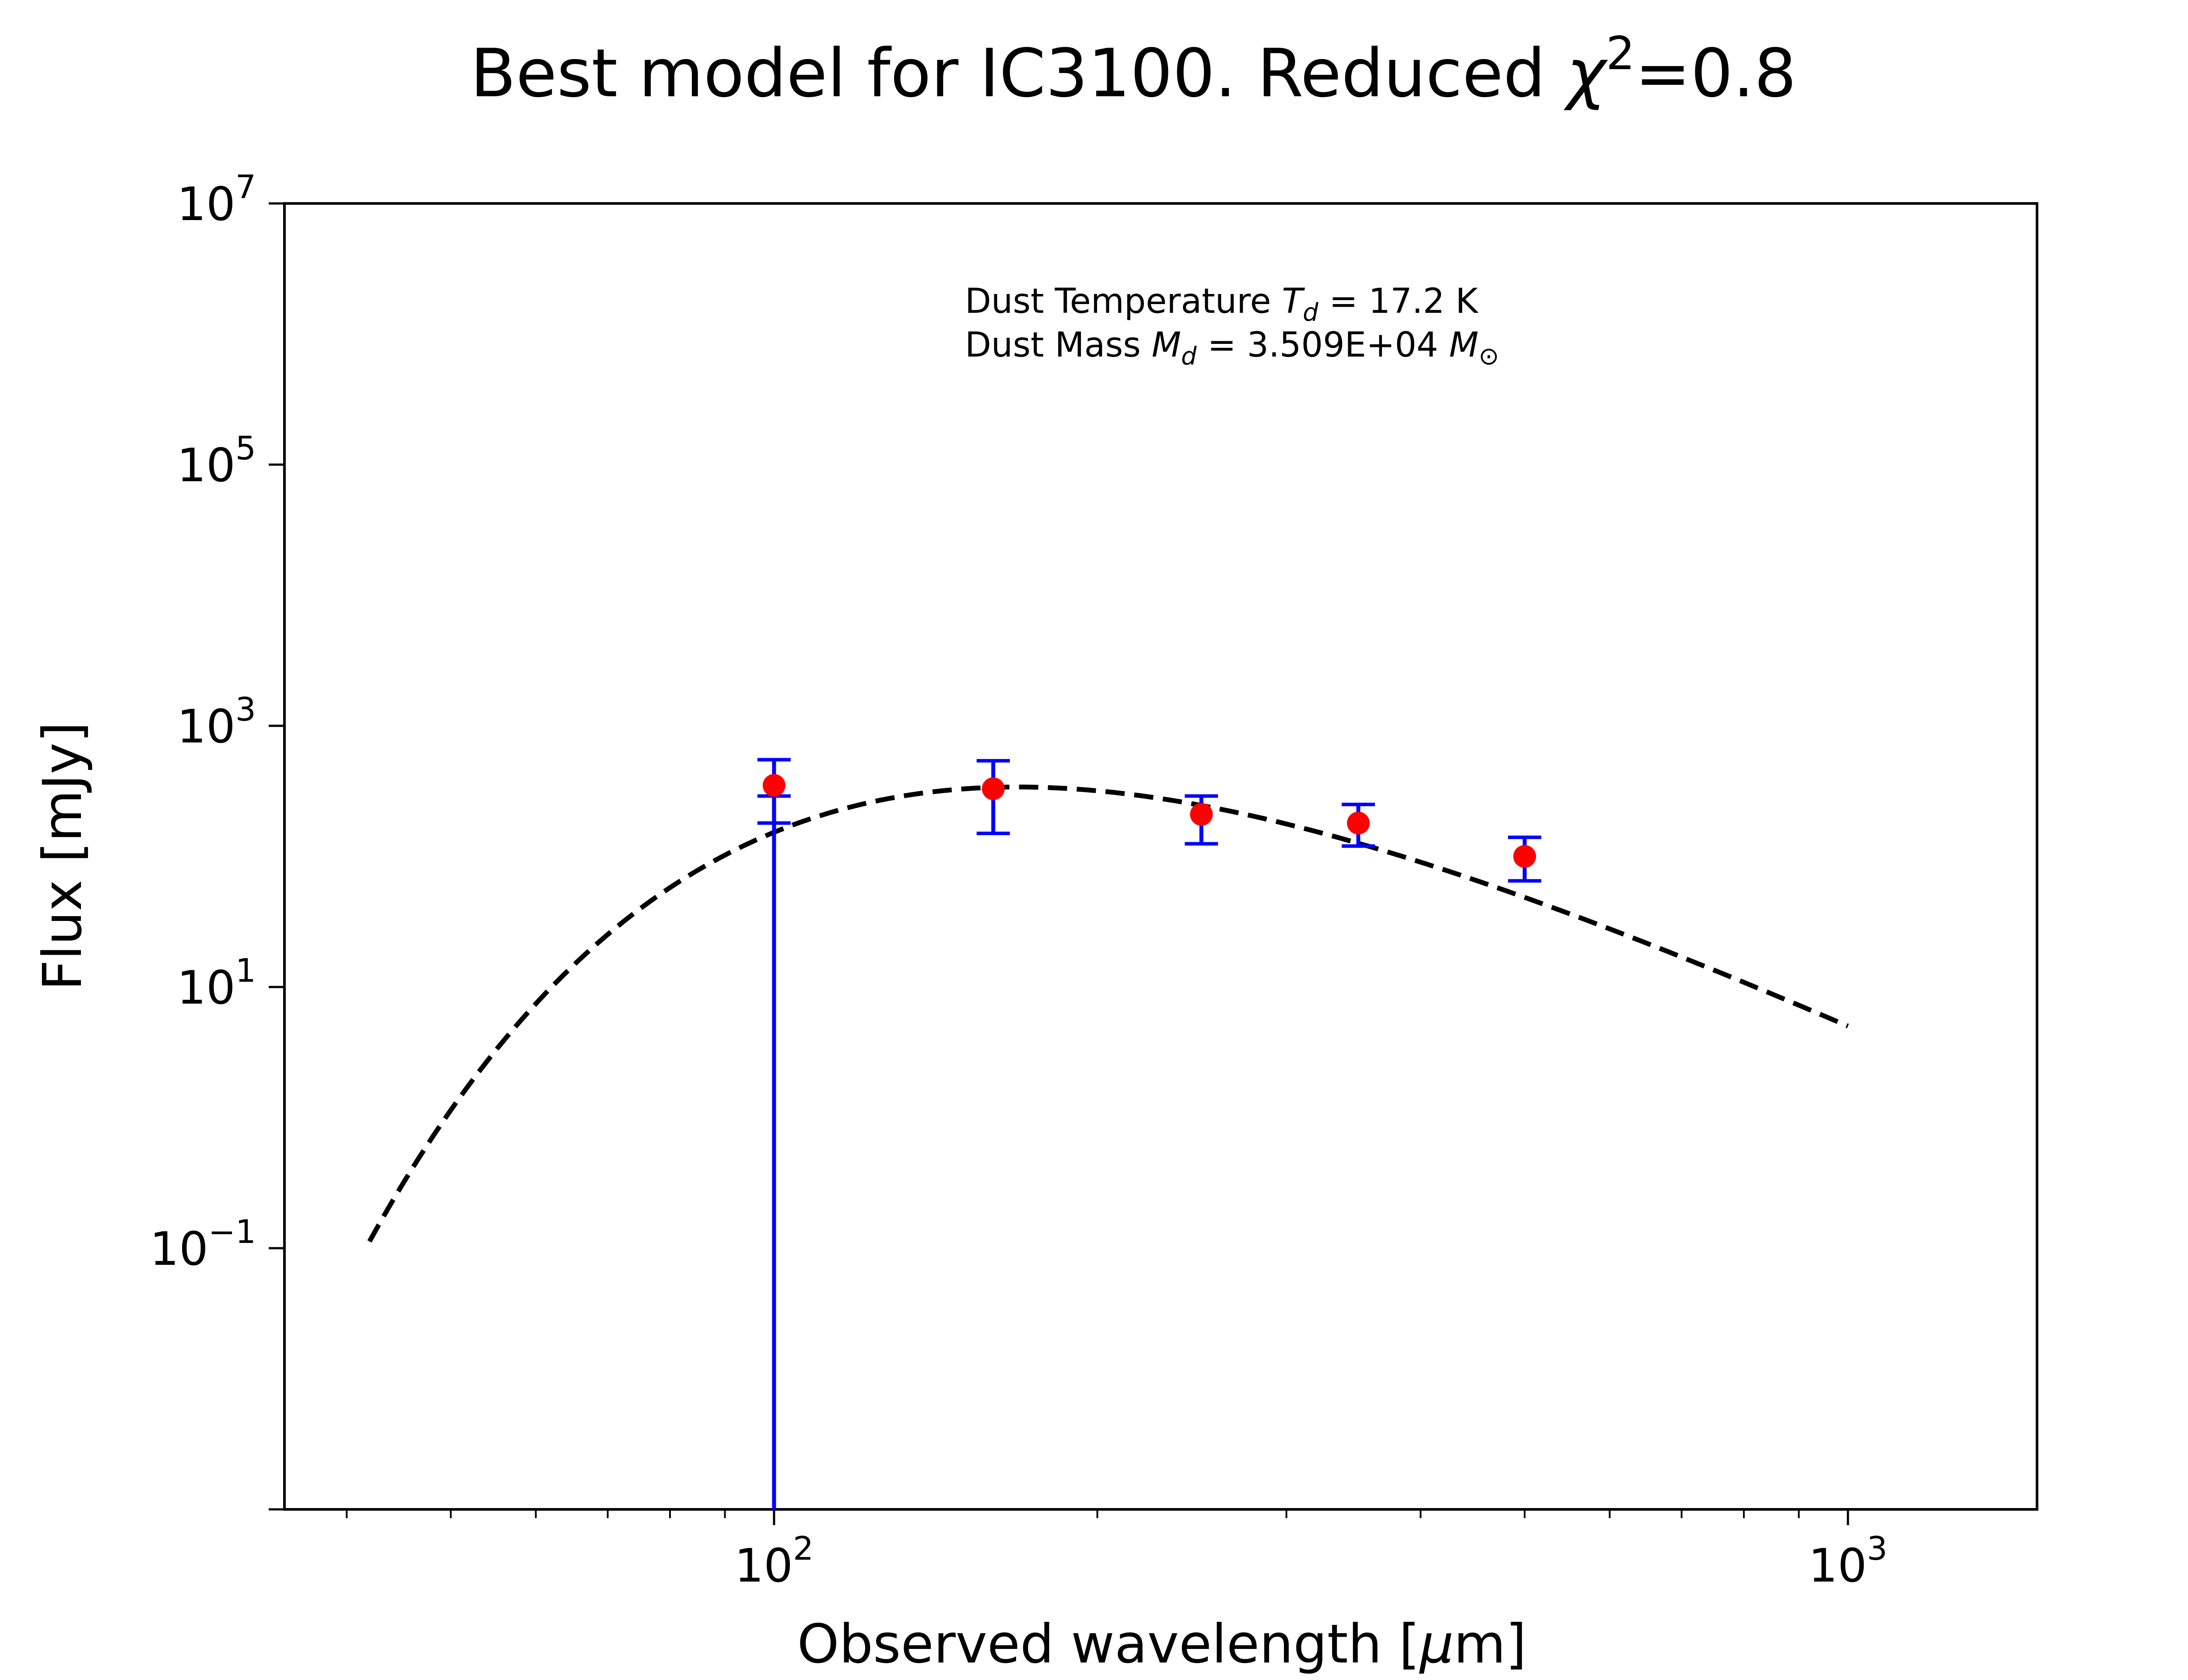 This screenshot has width=2188, height=1680. Describe the element at coordinates (216, 983) in the screenshot. I see `y-tick-label: 10¹` at that location.